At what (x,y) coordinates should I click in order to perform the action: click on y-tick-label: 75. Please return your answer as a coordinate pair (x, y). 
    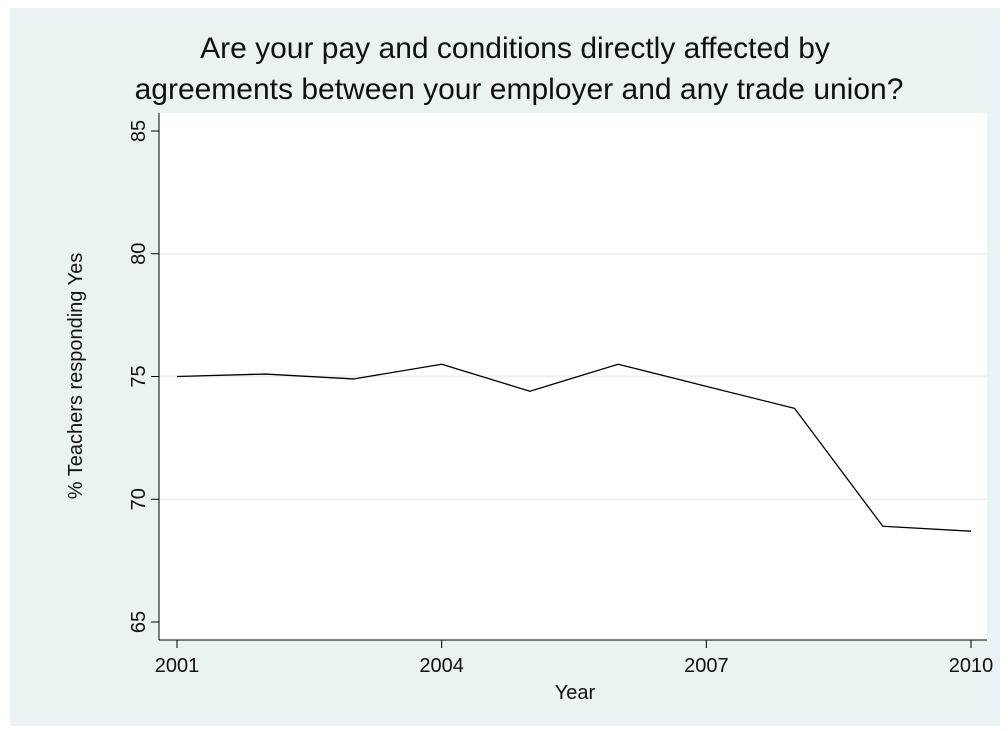
    Looking at the image, I should click on (139, 376).